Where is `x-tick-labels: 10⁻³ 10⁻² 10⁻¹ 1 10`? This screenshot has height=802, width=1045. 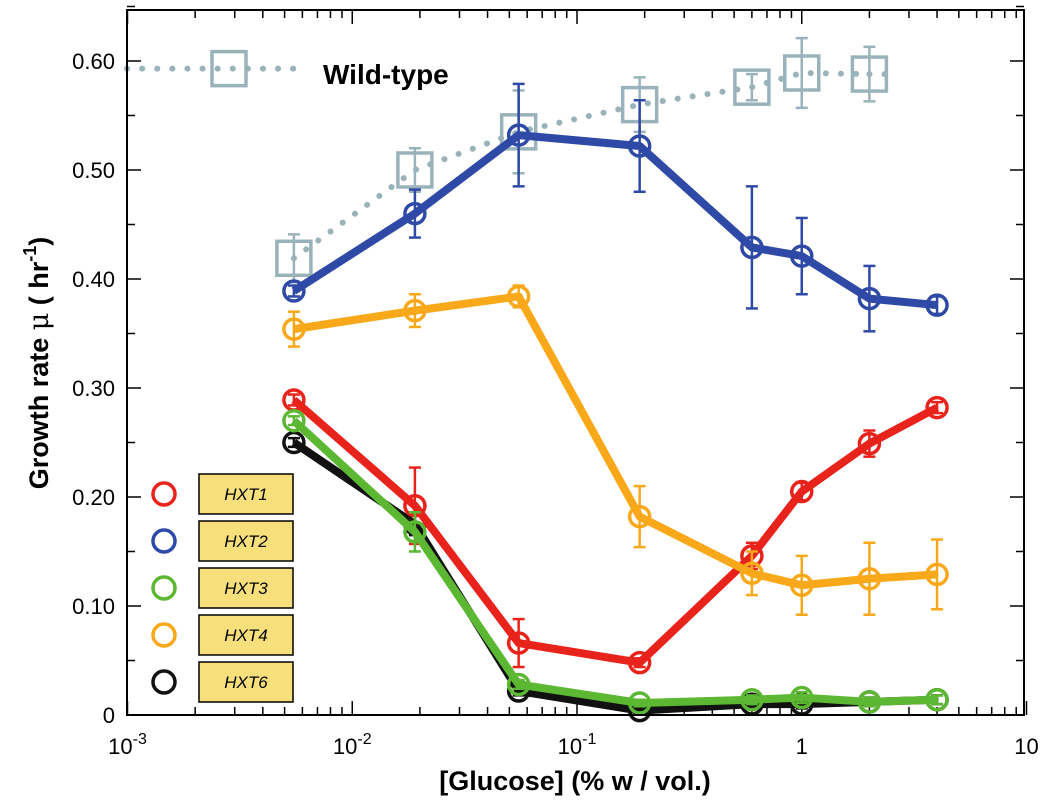
x-tick-labels: 10⁻³ 10⁻² 10⁻¹ 1 10 is located at coordinates (573, 745).